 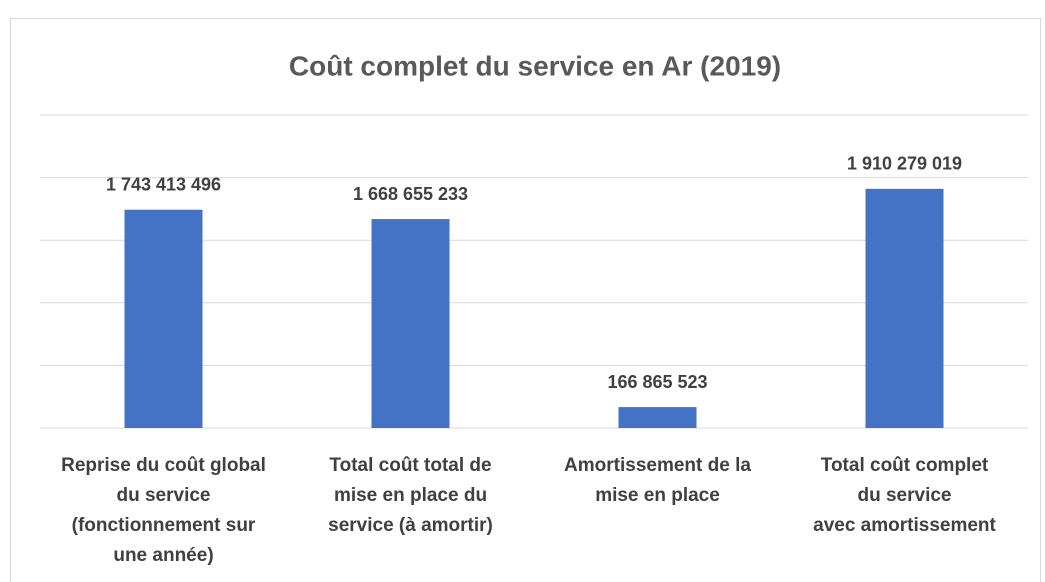 I want to click on x-tick-label: Reprise du coût global, so click(x=163, y=465).